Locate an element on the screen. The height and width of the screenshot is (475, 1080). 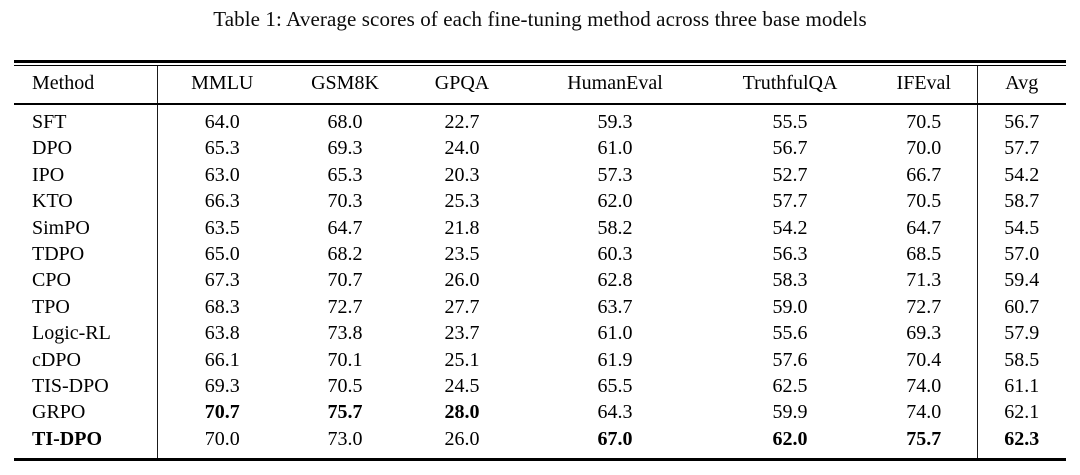
table-row: TIS-DPO 69.3 70.5 24.5 65.5 62.5 74.0 61.1 is located at coordinates (540, 386).